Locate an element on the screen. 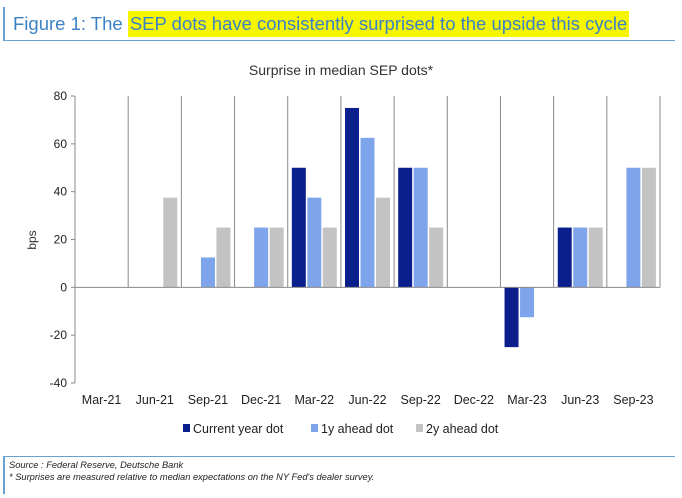 This screenshot has width=682, height=498. x-tick-label: Sep-22 is located at coordinates (421, 400).